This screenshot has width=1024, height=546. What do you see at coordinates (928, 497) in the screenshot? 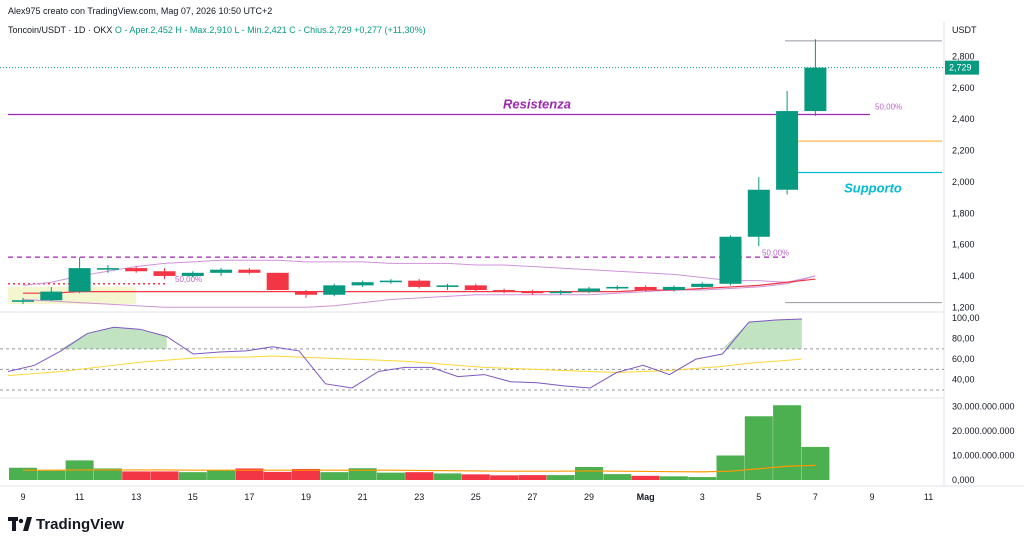
I see `time-tick-label: 11` at bounding box center [928, 497].